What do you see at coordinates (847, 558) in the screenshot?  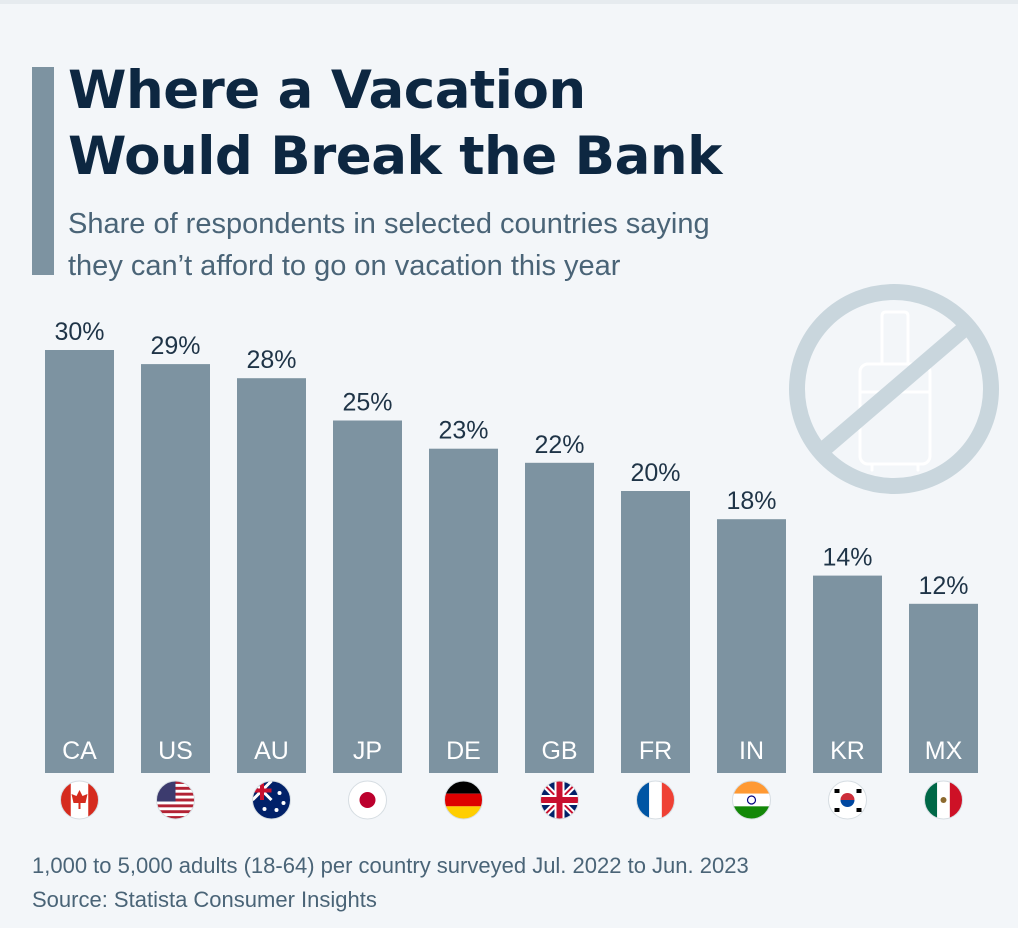 I see `data-label-kr: 14%` at bounding box center [847, 558].